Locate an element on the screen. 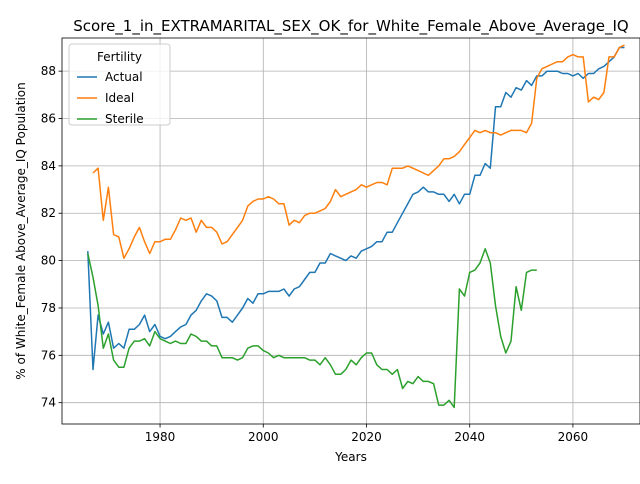  legend: Fertility Actual Ideal Sterile is located at coordinates (119, 84).